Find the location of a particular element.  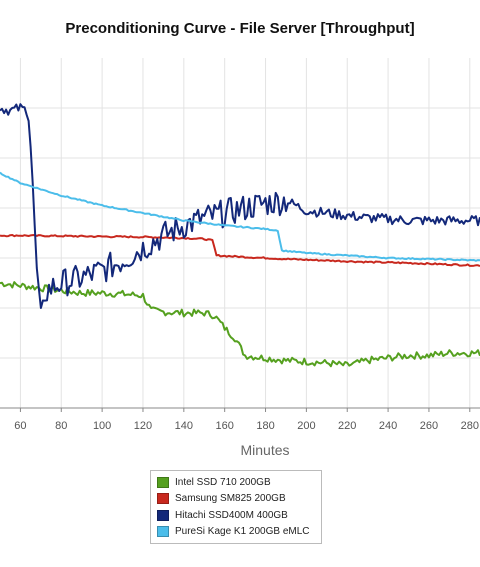

legend-label: Samsung SM825 200GB is located at coordinates (230, 499).